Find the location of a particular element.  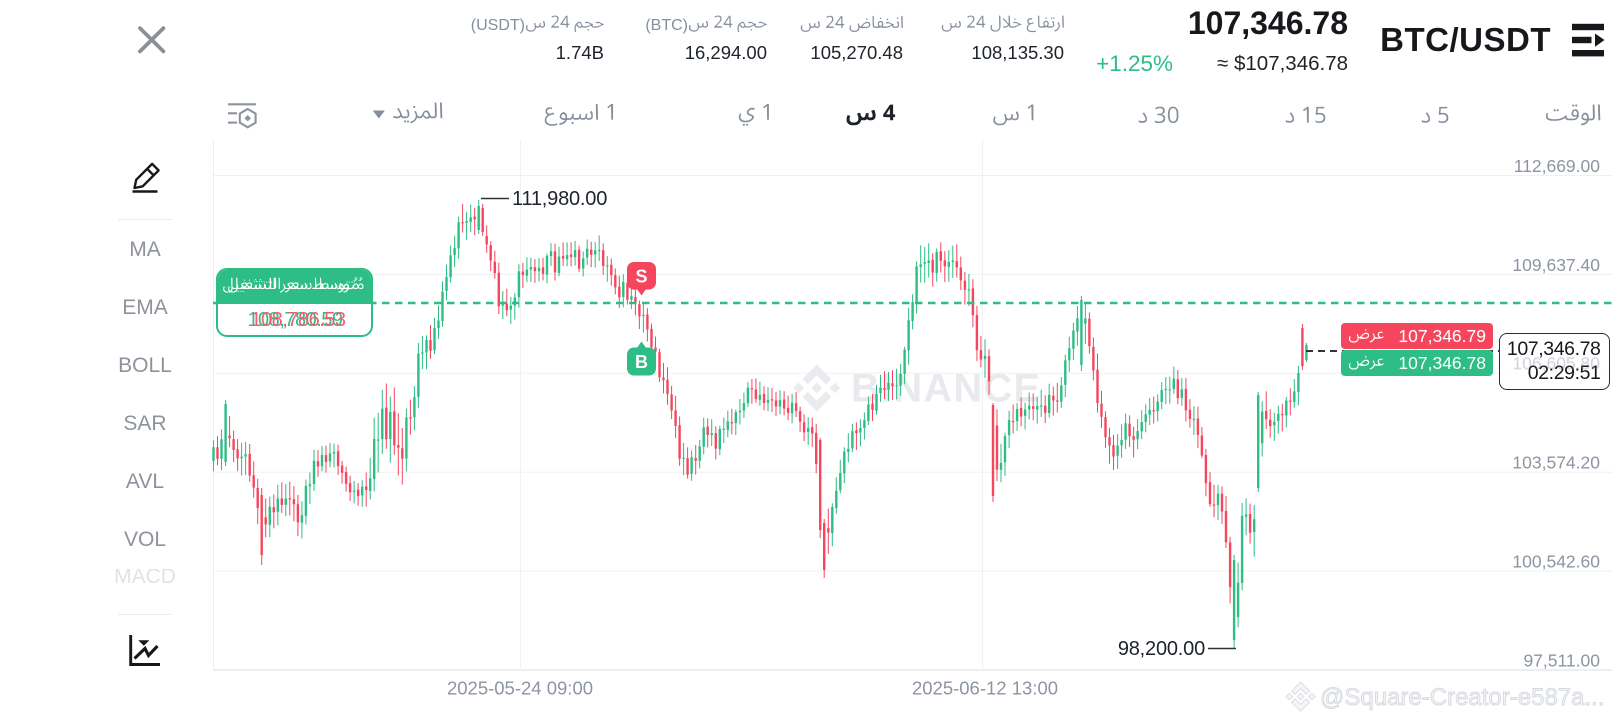

svg-text: BINANCE is located at coordinates (946, 389).